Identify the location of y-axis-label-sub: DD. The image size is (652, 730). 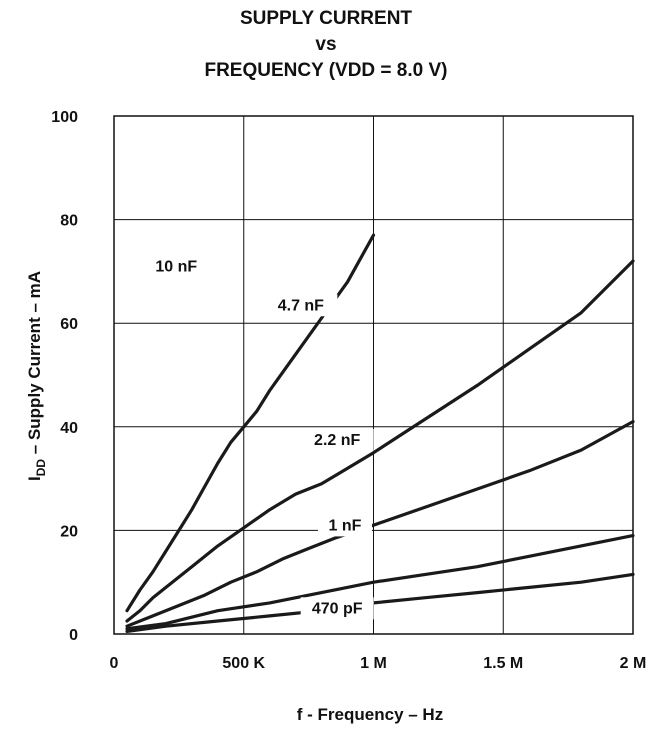
(41, 468).